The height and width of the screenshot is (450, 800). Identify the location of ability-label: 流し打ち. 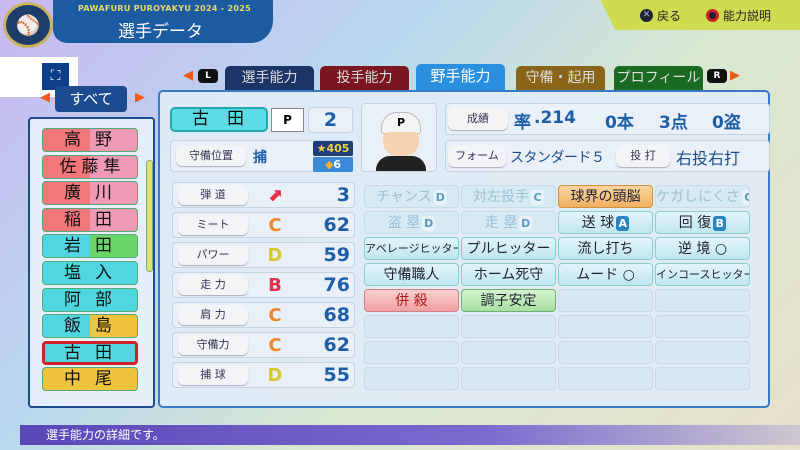
(605, 249).